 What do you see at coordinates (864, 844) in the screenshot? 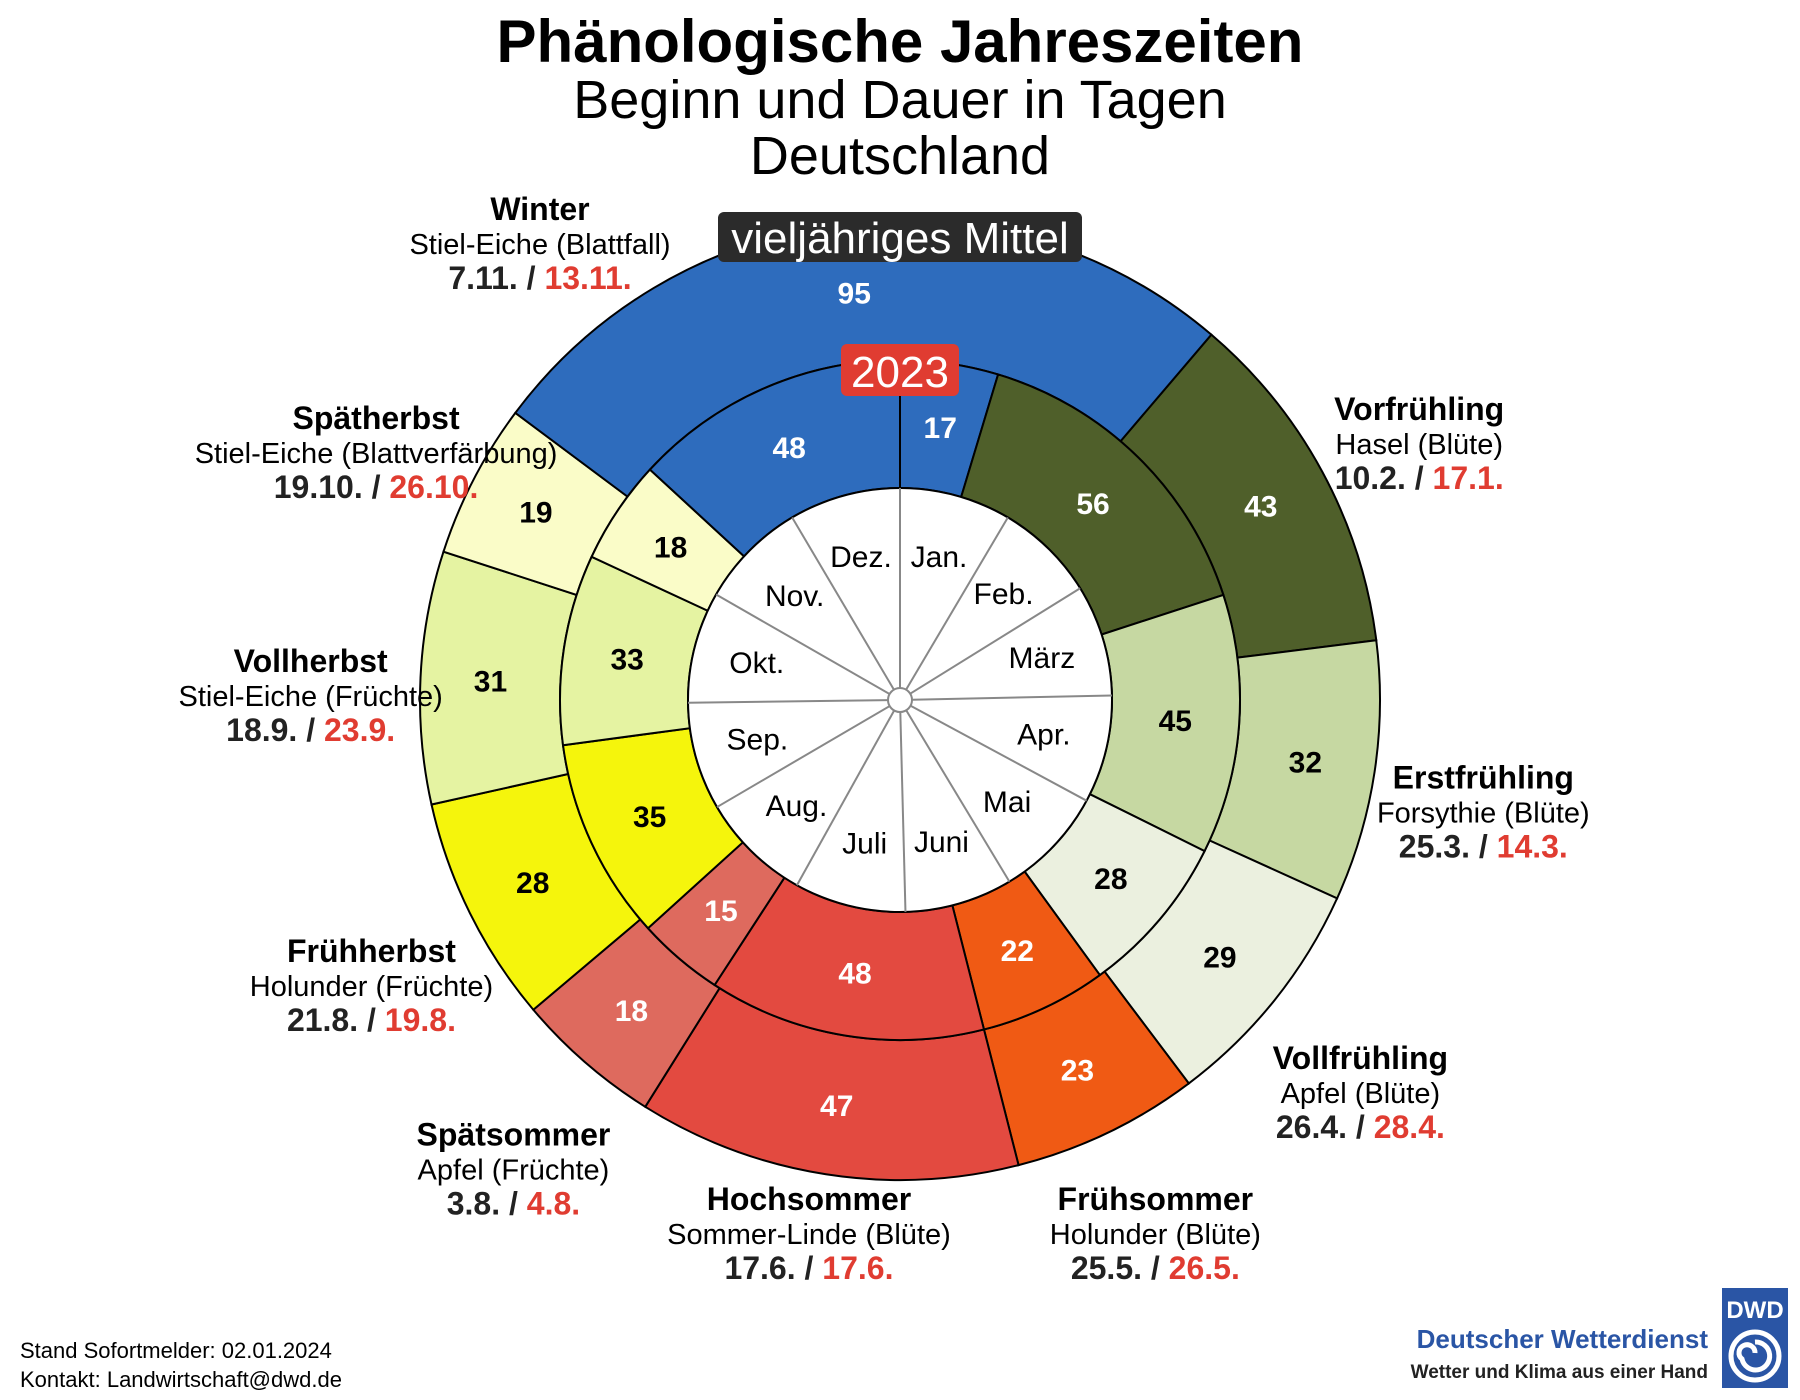
I see `month-label: Juli` at bounding box center [864, 844].